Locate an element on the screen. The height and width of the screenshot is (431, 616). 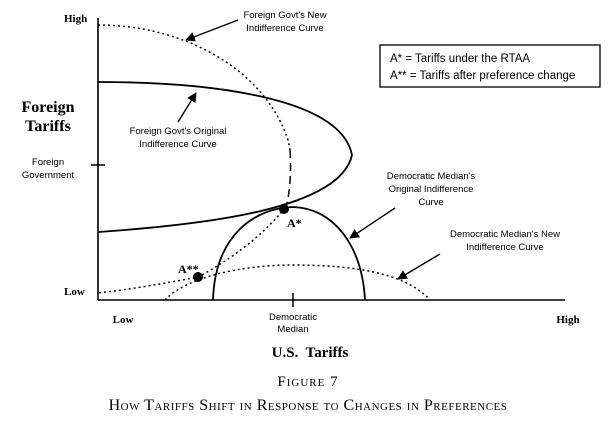
legend-line-1: A* = Tariffs under the RTAA is located at coordinates (460, 59).